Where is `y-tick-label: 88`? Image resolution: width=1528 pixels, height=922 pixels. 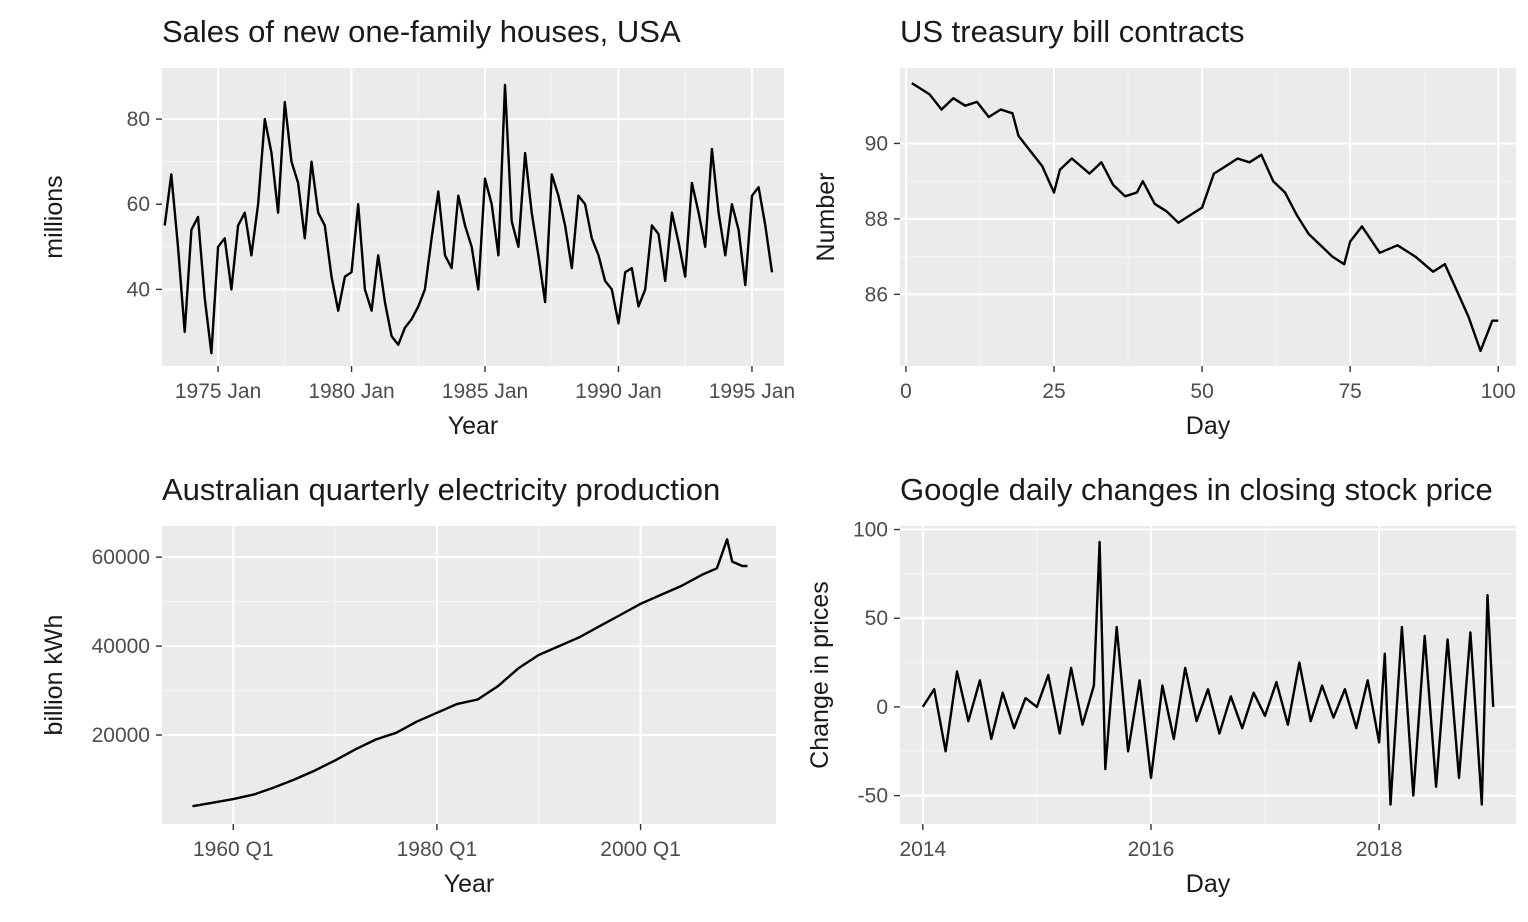 y-tick-label: 88 is located at coordinates (876, 219).